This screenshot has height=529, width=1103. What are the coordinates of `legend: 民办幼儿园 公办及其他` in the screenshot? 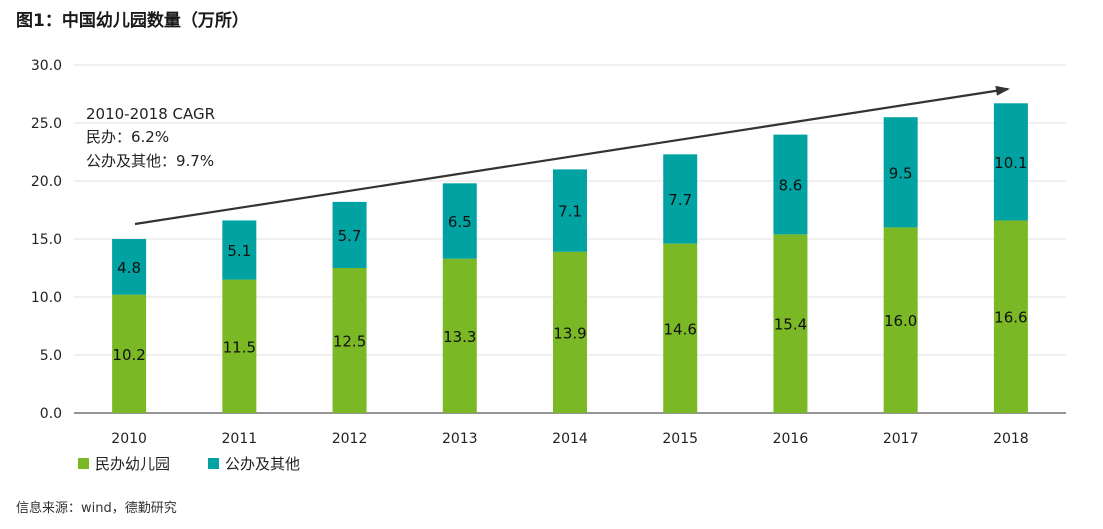 It's located at (189, 464).